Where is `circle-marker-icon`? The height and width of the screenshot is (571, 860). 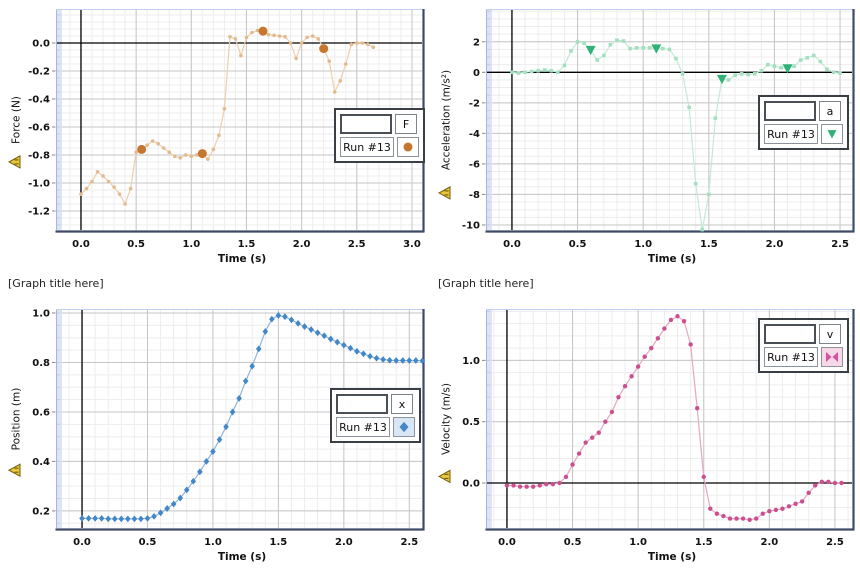
circle-marker-icon is located at coordinates (408, 147).